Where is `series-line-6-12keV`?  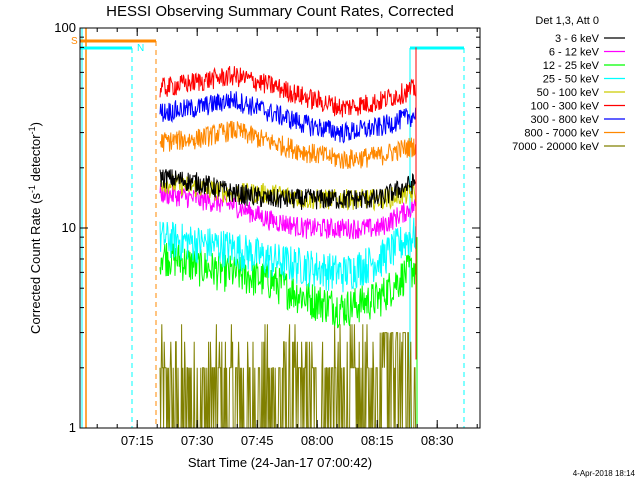
series-line-6-12keV is located at coordinates (288, 211).